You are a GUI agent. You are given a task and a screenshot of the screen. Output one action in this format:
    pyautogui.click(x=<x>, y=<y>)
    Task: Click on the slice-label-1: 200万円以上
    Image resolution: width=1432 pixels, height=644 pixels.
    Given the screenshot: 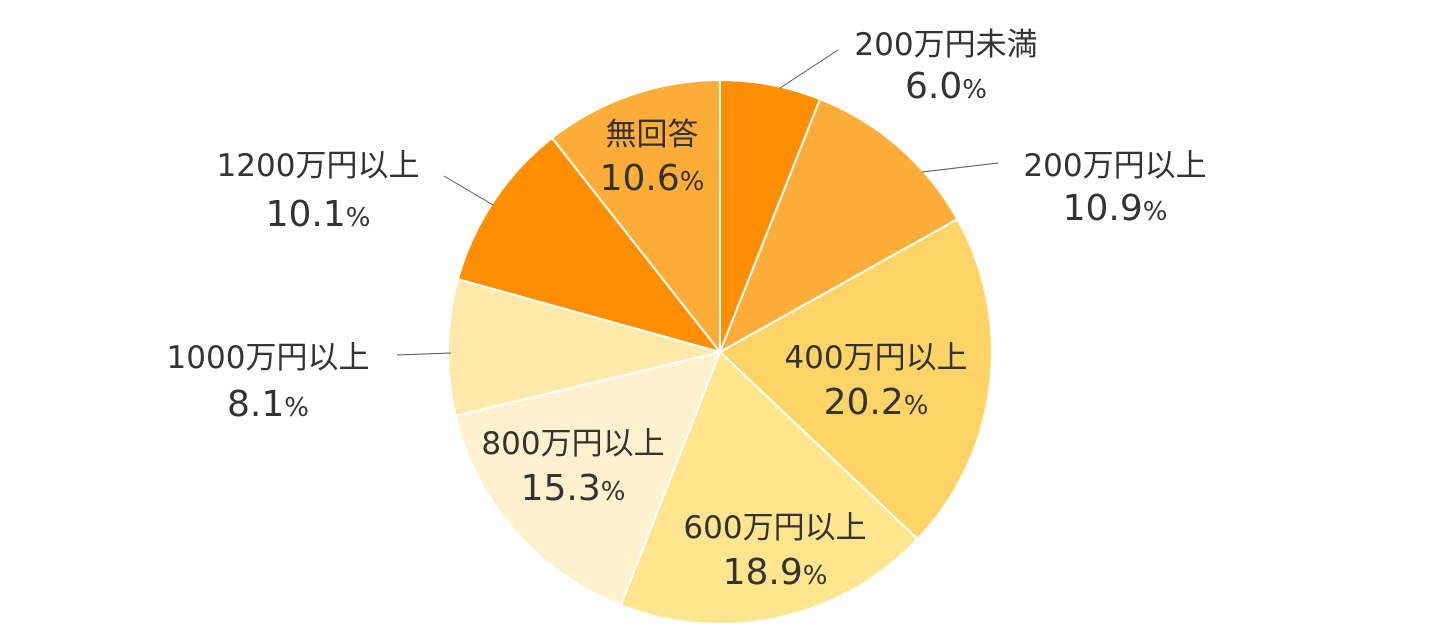 What is the action you would take?
    pyautogui.click(x=1114, y=166)
    